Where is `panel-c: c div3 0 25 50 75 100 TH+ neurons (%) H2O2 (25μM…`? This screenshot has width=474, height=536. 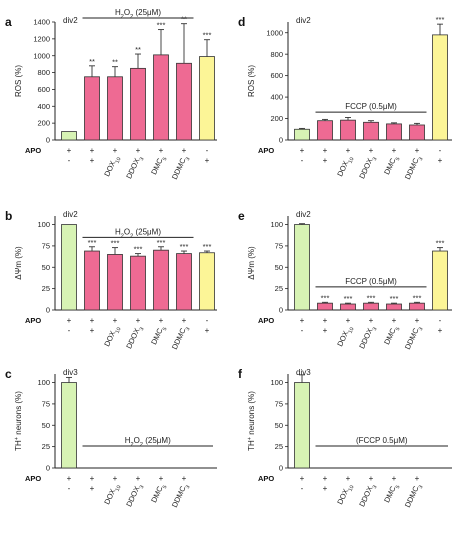
panel-c: c div3 0 25 50 75 100 TH+ neurons (%) H2O2 (25μM… is located at coordinates (111, 438).